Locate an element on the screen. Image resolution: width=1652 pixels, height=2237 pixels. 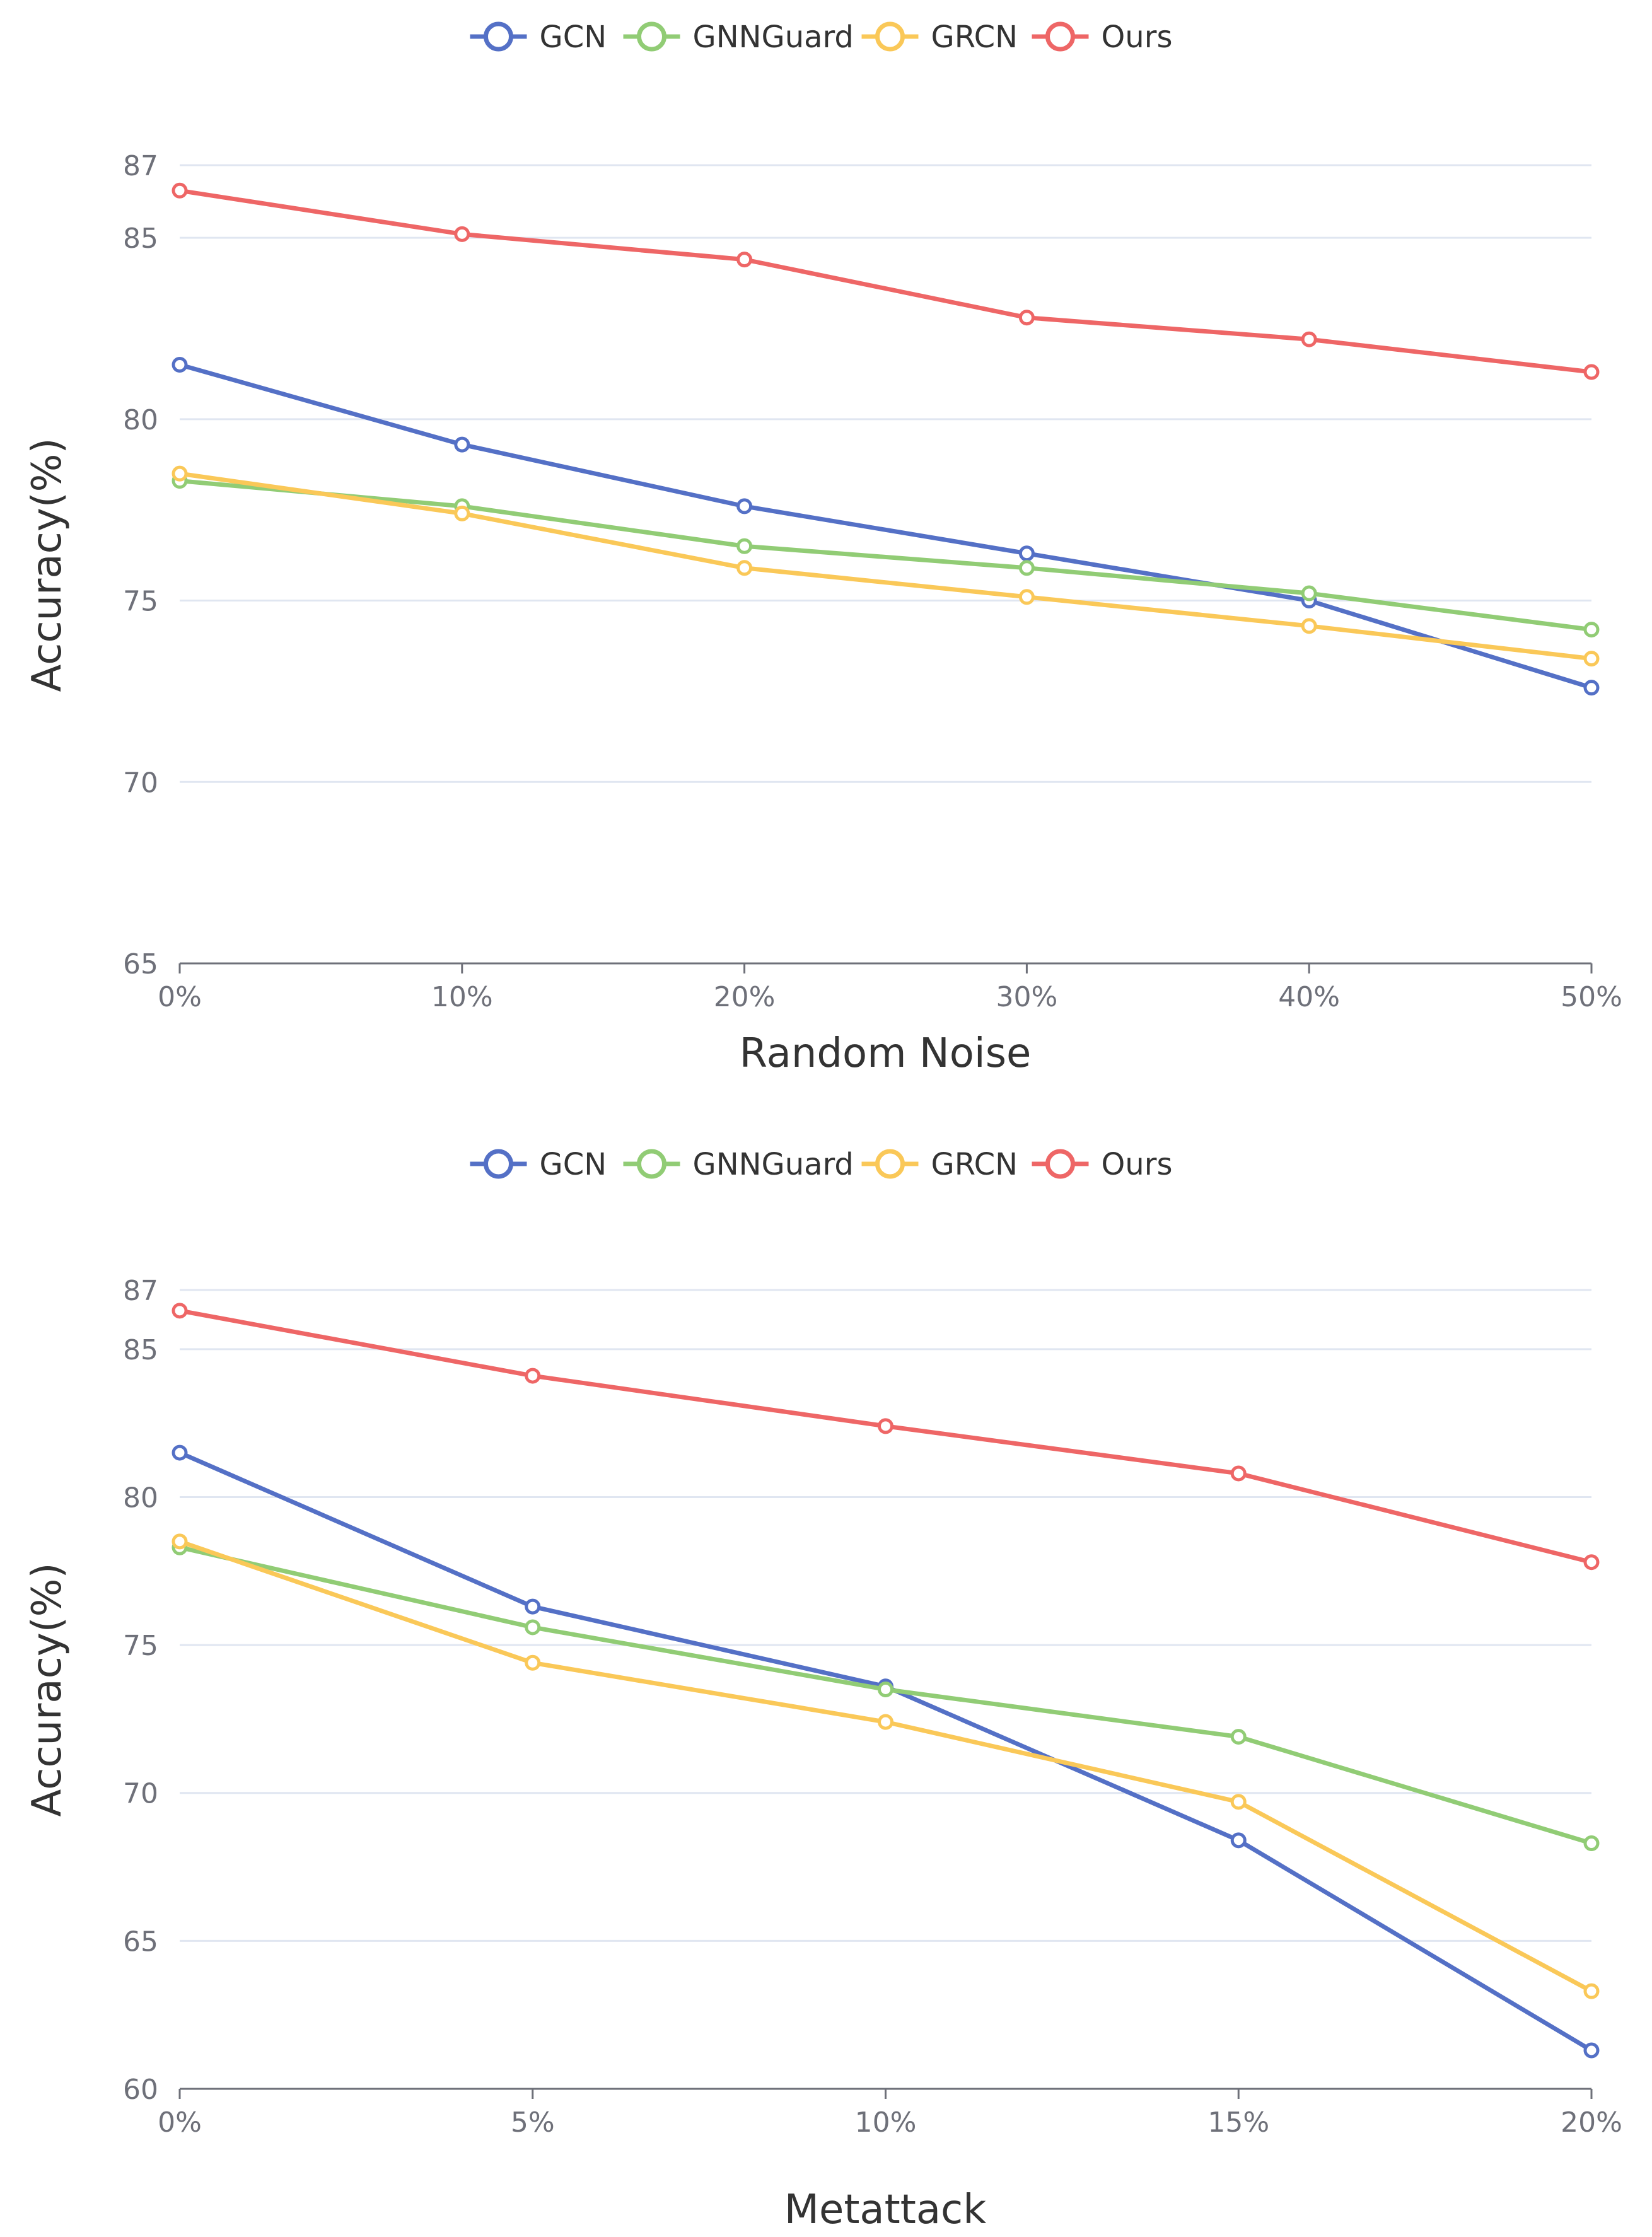
series-line-ours is located at coordinates (885, 281).